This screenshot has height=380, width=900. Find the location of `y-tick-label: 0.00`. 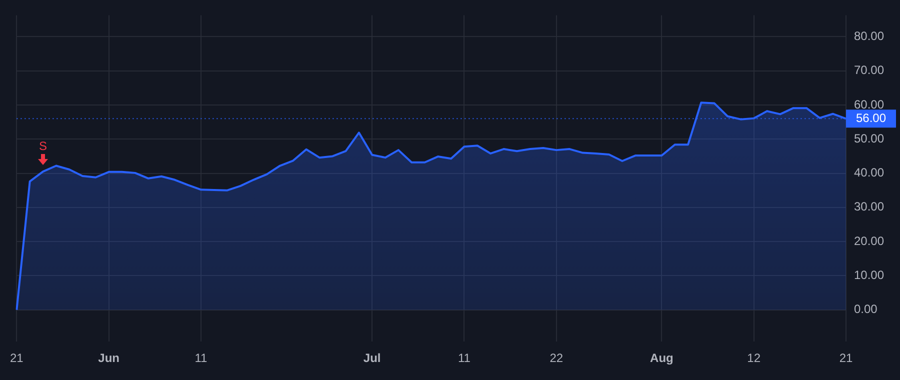

y-tick-label: 0.00 is located at coordinates (866, 309).